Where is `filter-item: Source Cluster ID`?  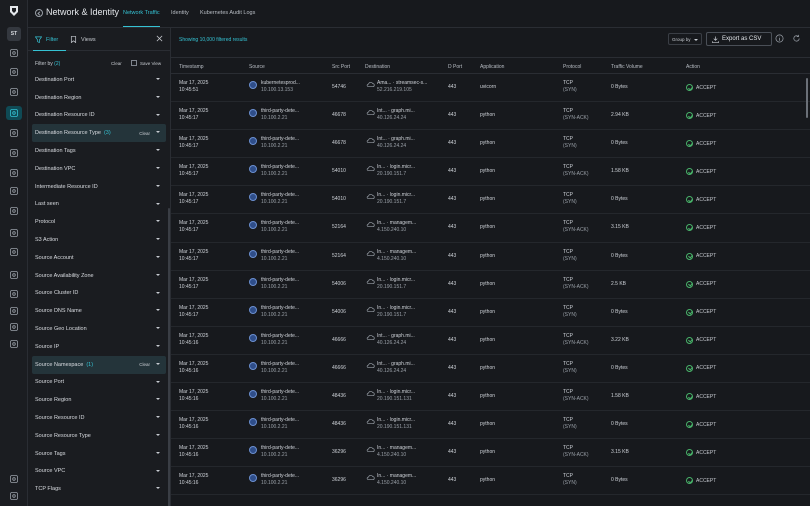
filter-item: Source Cluster ID is located at coordinates (99, 294).